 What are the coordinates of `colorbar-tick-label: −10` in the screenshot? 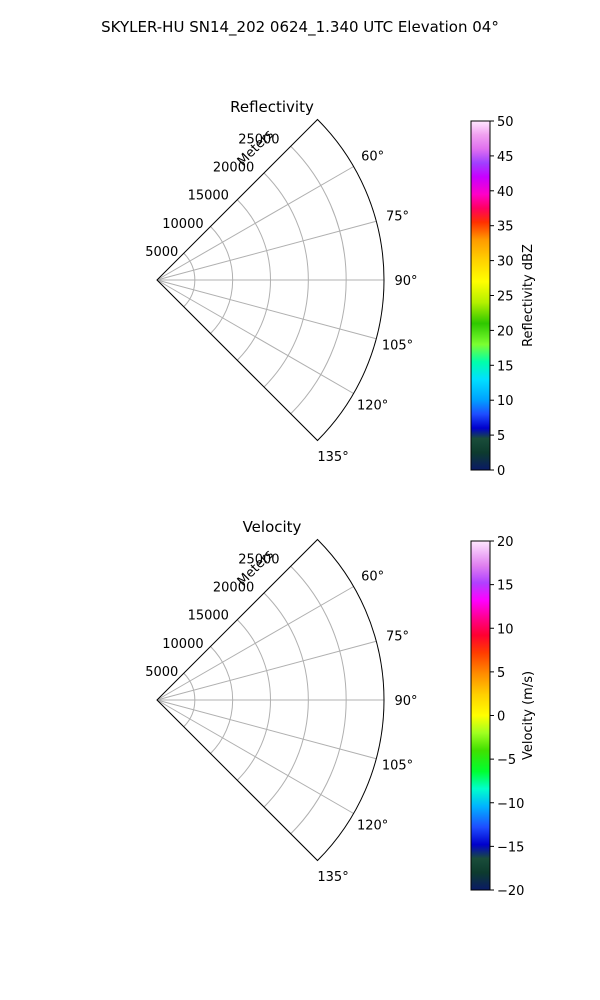 It's located at (510, 804).